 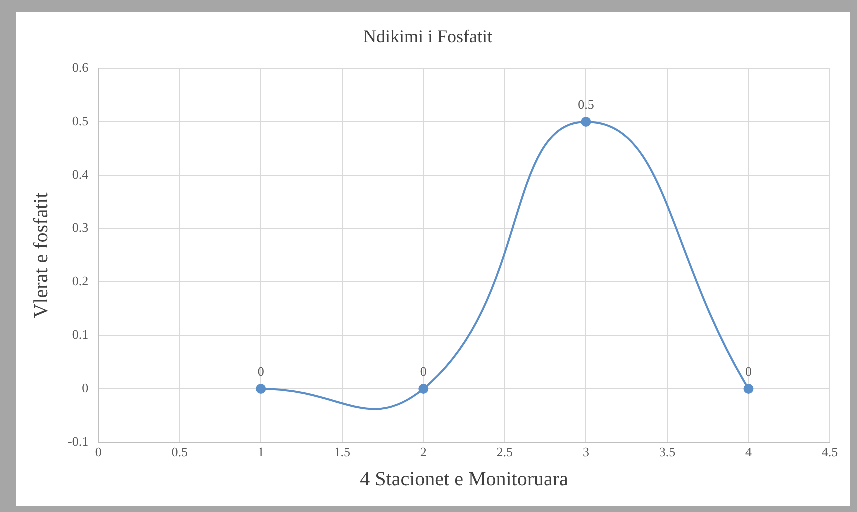 I want to click on x-tick-label: 0.5, so click(x=180, y=452).